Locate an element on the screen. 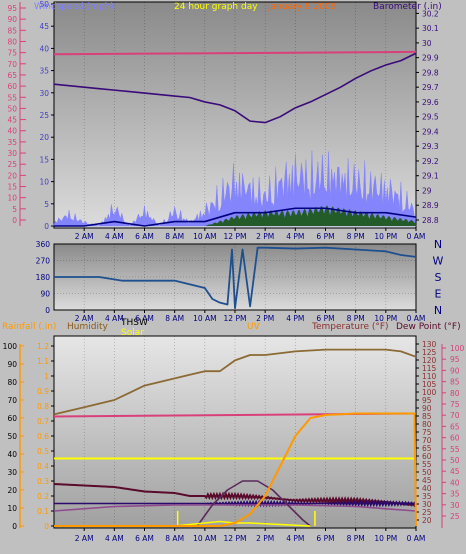 Image resolution: width=466 pixels, height=554 pixels. top-left-outer-label: 80 is located at coordinates (12, 41).